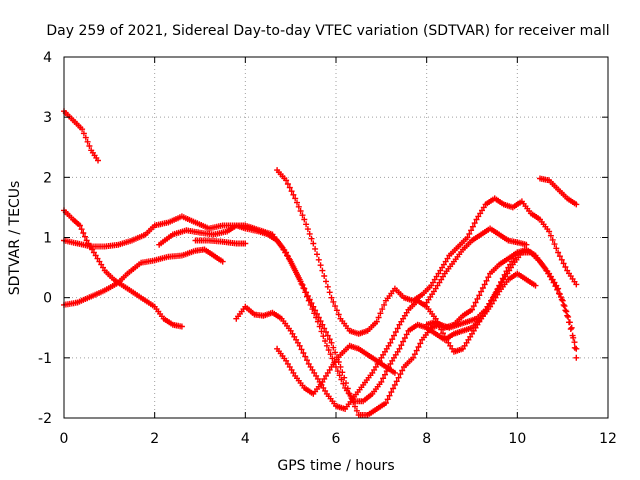  I want to click on x-tick-label: 0, so click(64, 439).